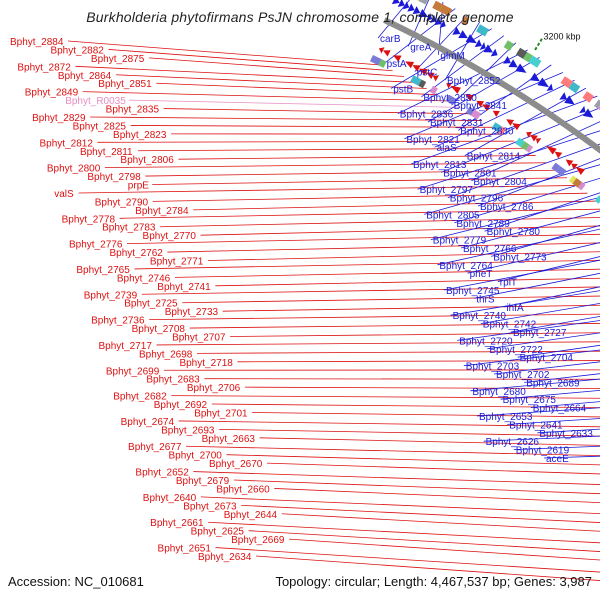 This screenshot has height=600, width=600. Describe the element at coordinates (491, 85) in the screenshot. I see `genome-backbone` at that location.